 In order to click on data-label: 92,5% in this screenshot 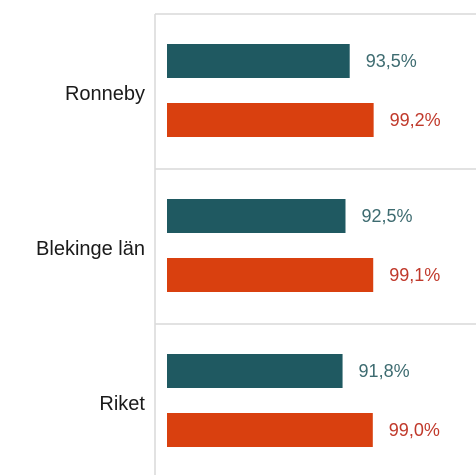, I will do `click(387, 216)`.